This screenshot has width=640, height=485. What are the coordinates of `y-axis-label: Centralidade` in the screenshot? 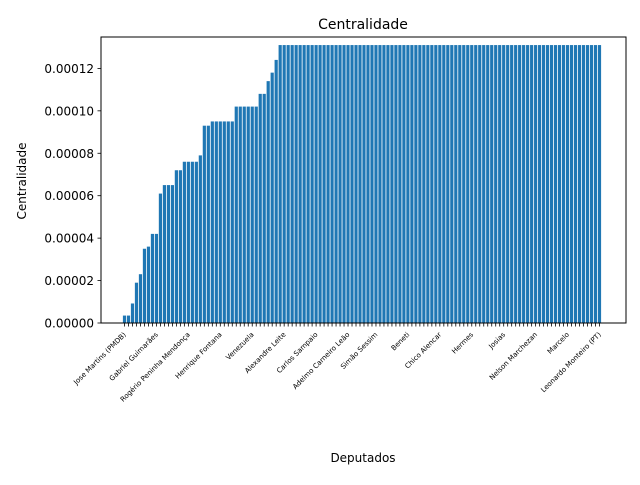 It's located at (22, 181).